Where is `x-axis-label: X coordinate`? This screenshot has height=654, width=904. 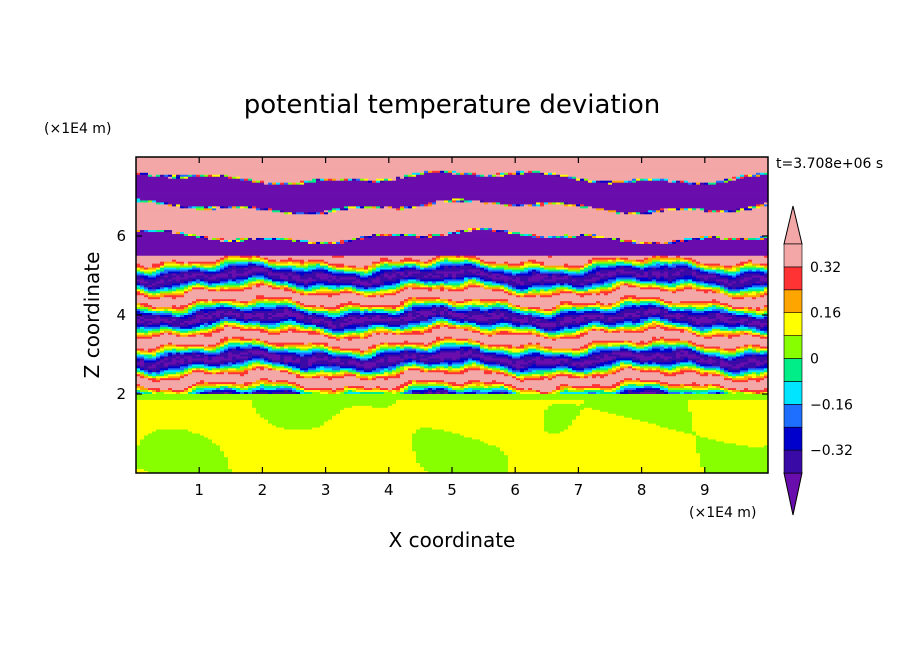
x-axis-label: X coordinate is located at coordinates (452, 540).